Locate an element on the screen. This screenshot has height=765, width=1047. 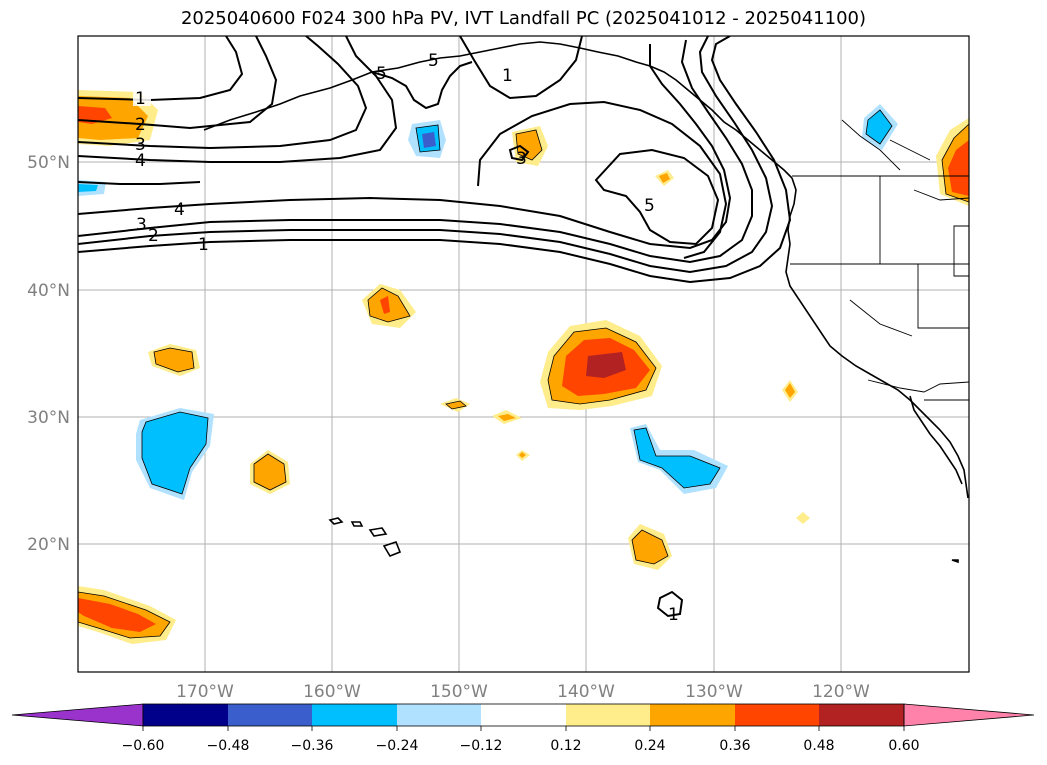
colorbar-tick: 0.12 is located at coordinates (565, 746).